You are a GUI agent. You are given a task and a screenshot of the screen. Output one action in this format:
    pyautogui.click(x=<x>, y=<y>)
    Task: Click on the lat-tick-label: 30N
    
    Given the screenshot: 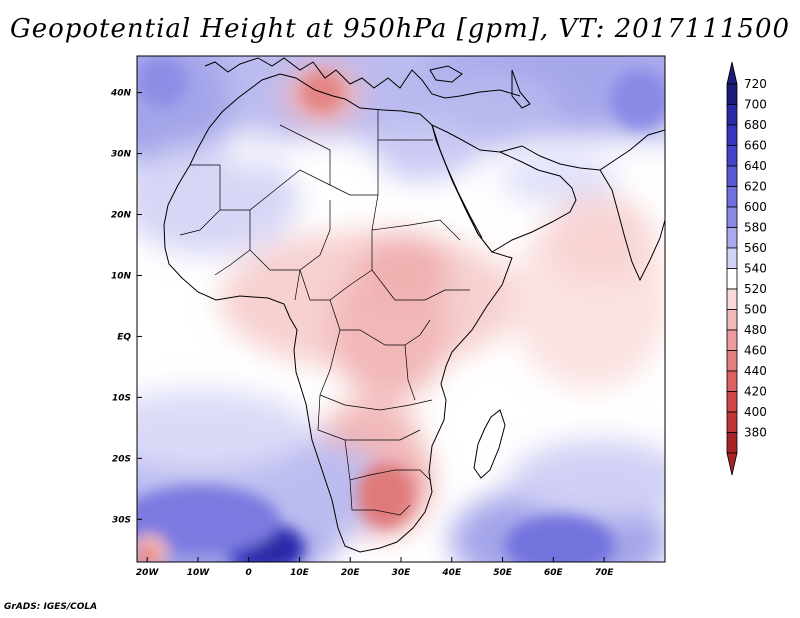 What is the action you would take?
    pyautogui.click(x=121, y=155)
    